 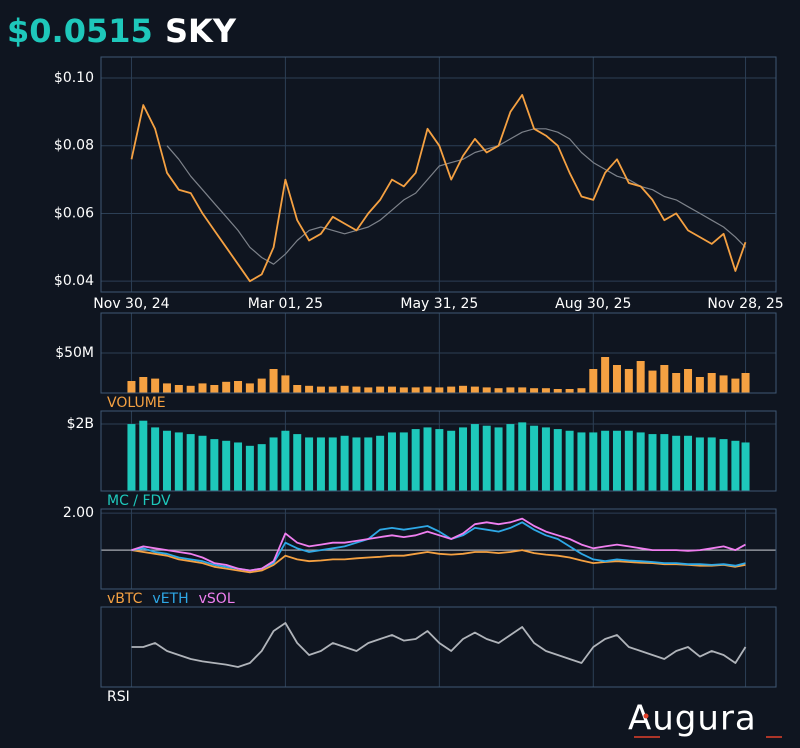 I want to click on panel-title: VOLUME, so click(x=136, y=403).